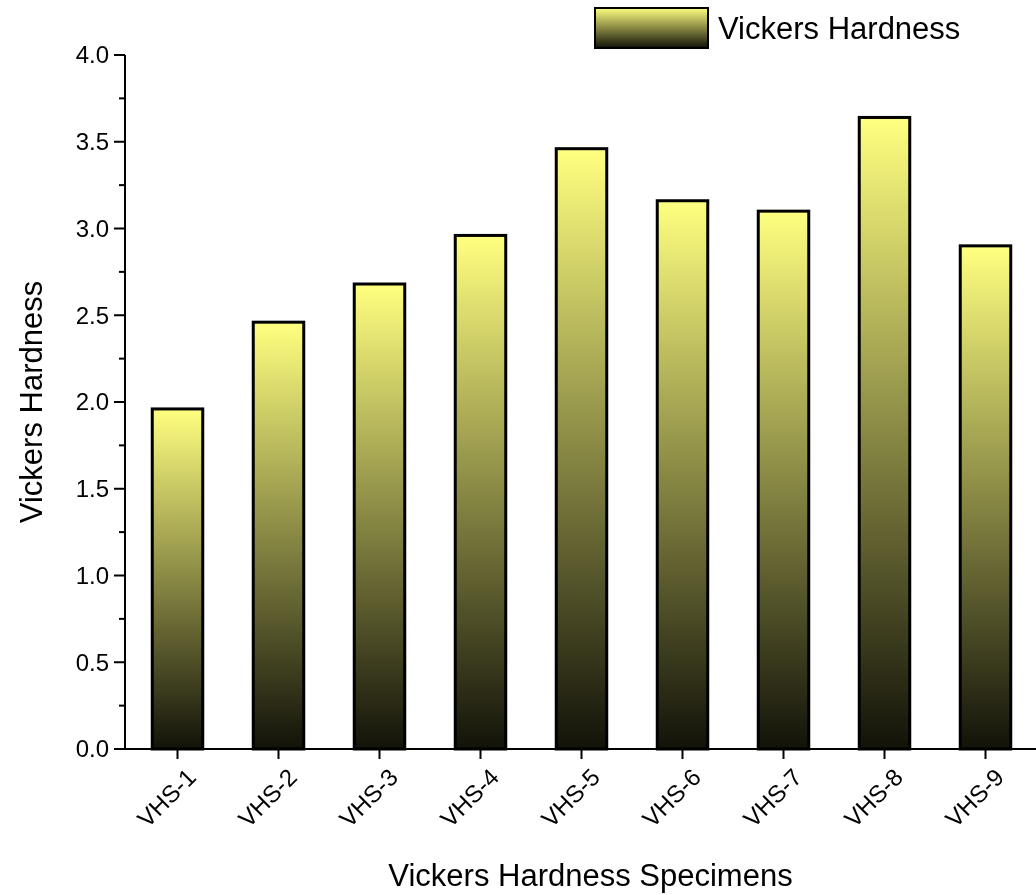  What do you see at coordinates (92, 315) in the screenshot?
I see `y-tick-label: 2.5` at bounding box center [92, 315].